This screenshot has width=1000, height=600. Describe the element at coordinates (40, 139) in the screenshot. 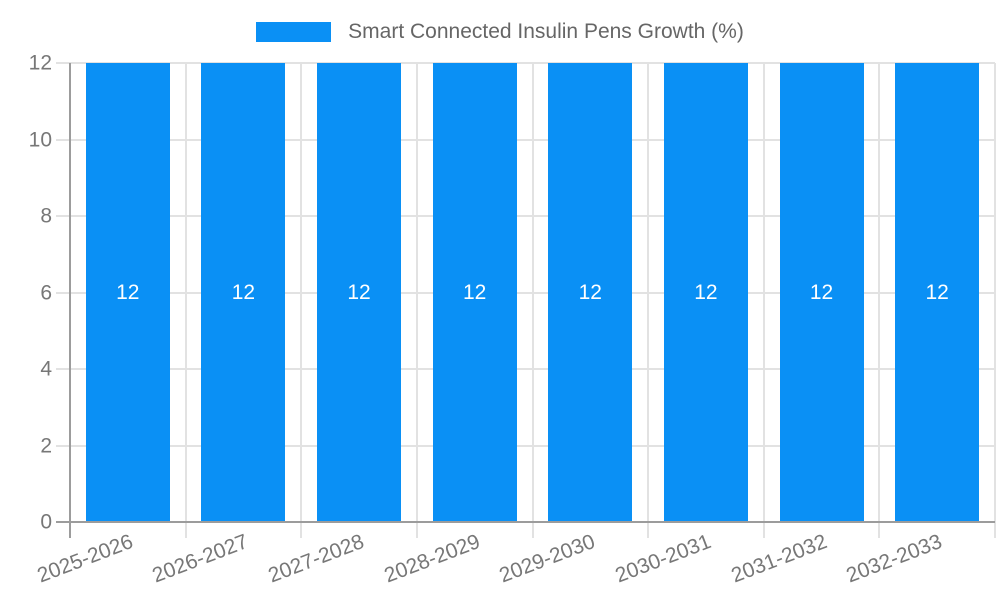

I see `y-axis-tick-label: 10` at that location.